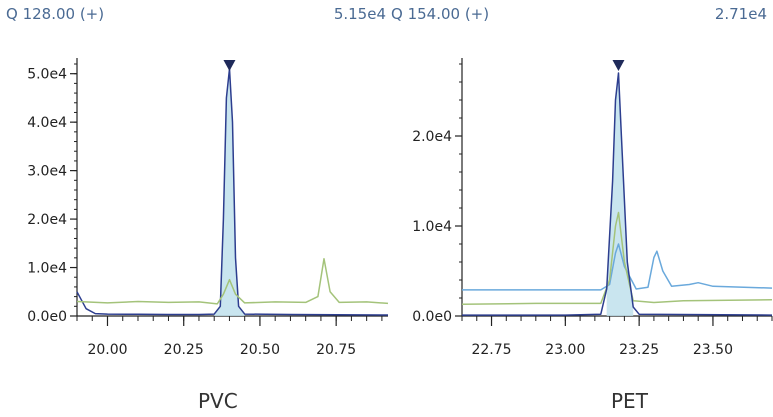  I want to click on x-tick-label-pvc: 20.75, so click(336, 350).